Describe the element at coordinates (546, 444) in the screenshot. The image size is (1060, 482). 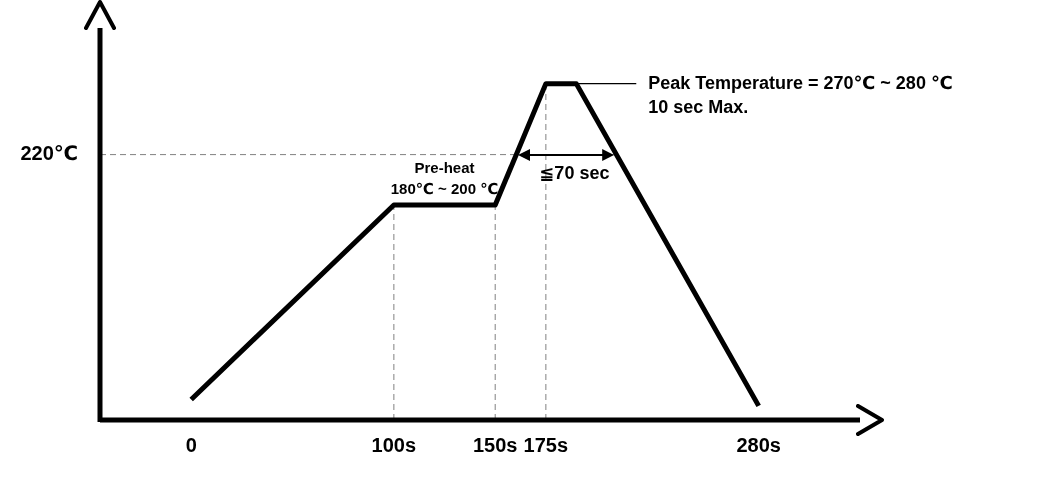
I see `x-tick-label: 175s` at that location.